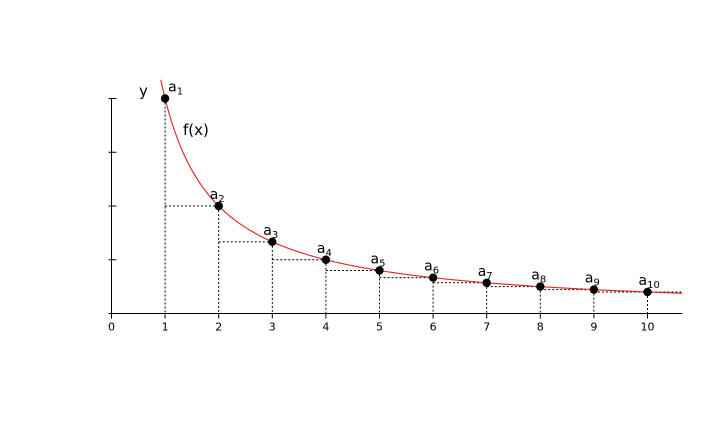 Image resolution: width=720 pixels, height=437 pixels. What do you see at coordinates (326, 259) in the screenshot?
I see `point-a4` at bounding box center [326, 259].